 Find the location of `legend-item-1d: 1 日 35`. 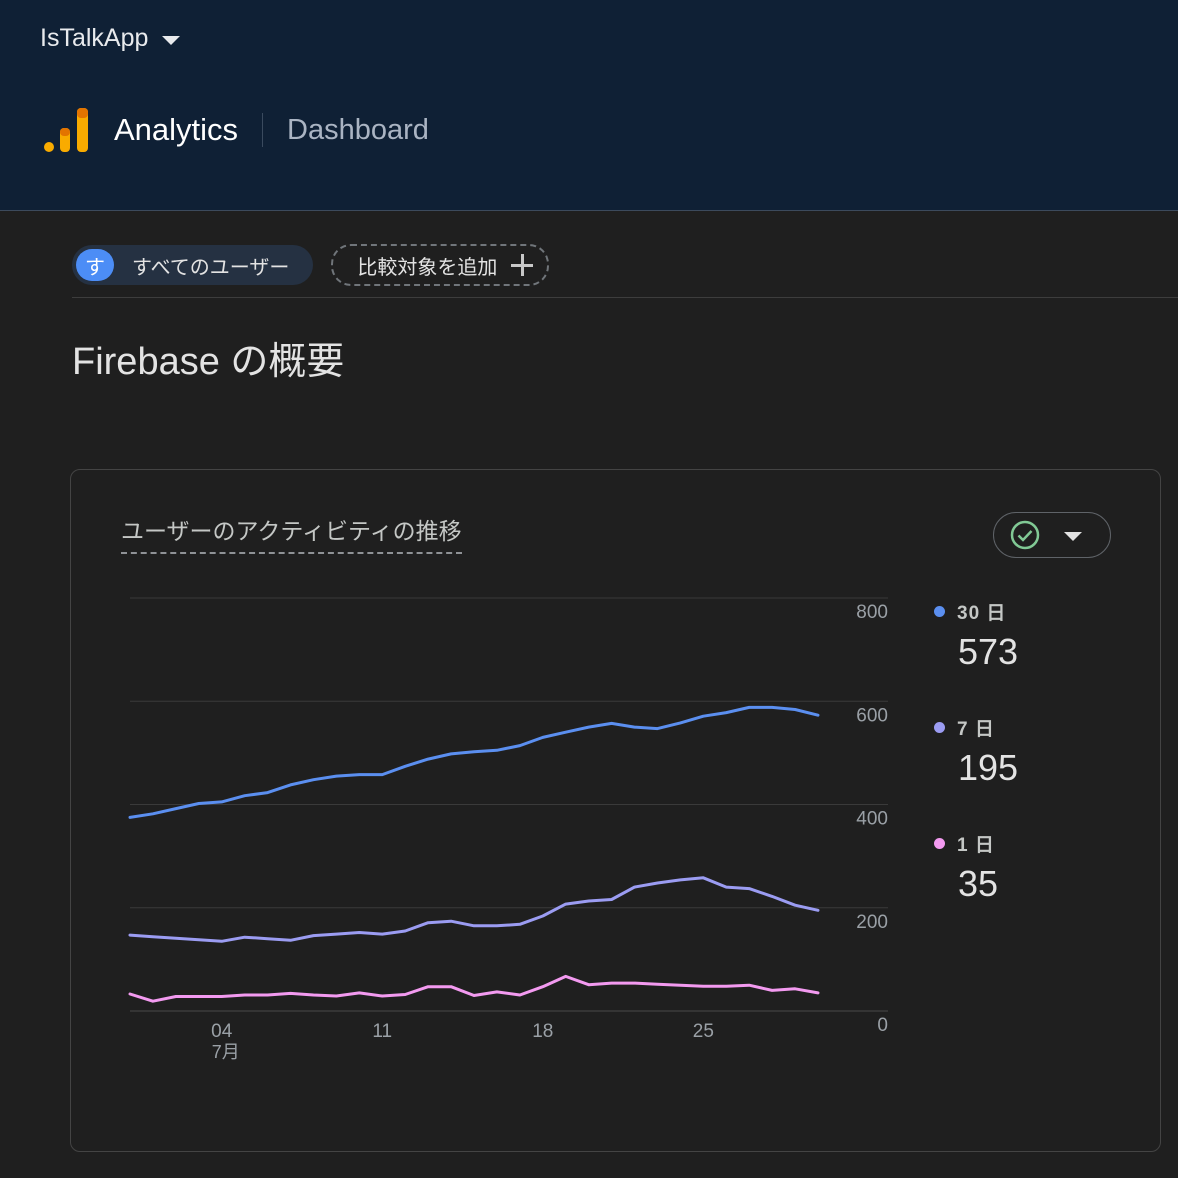

legend-item-1d: 1 日 35 is located at coordinates (976, 888).